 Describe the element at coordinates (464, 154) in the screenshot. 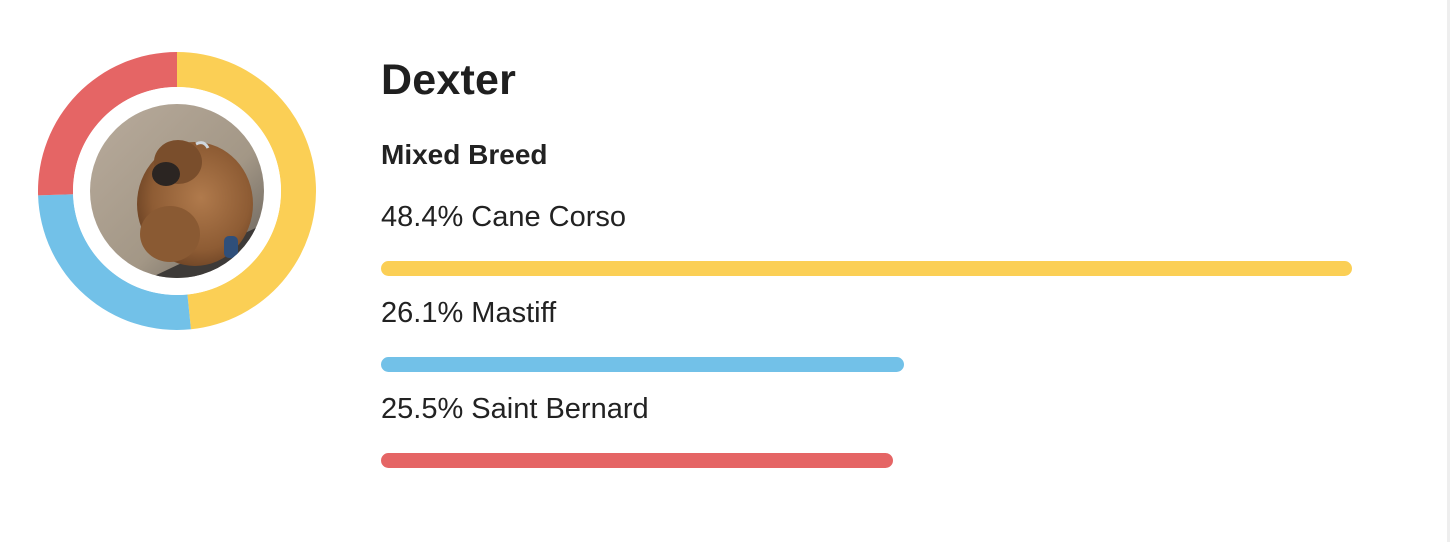

I see `breed-type: Mixed Breed` at that location.